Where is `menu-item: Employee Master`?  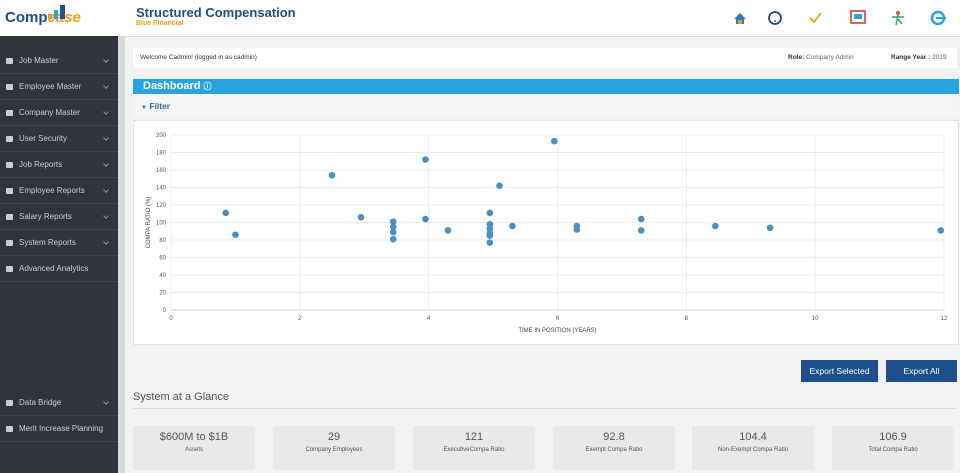
menu-item: Employee Master is located at coordinates (59, 87).